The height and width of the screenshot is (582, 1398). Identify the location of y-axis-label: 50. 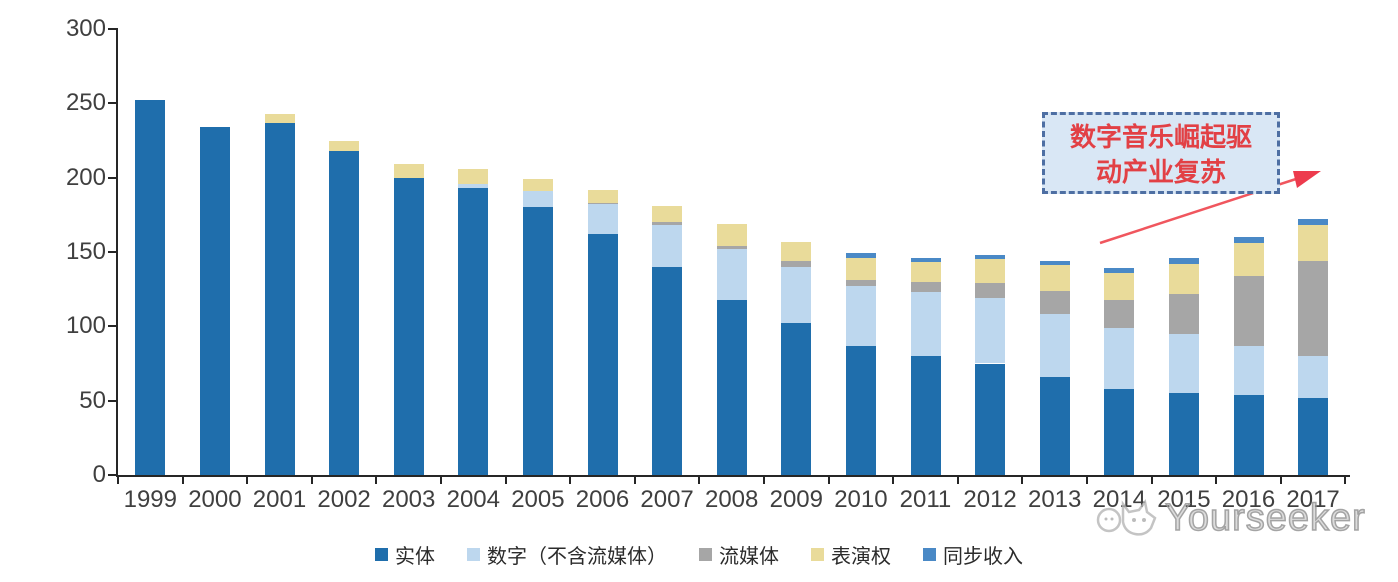
(92, 400).